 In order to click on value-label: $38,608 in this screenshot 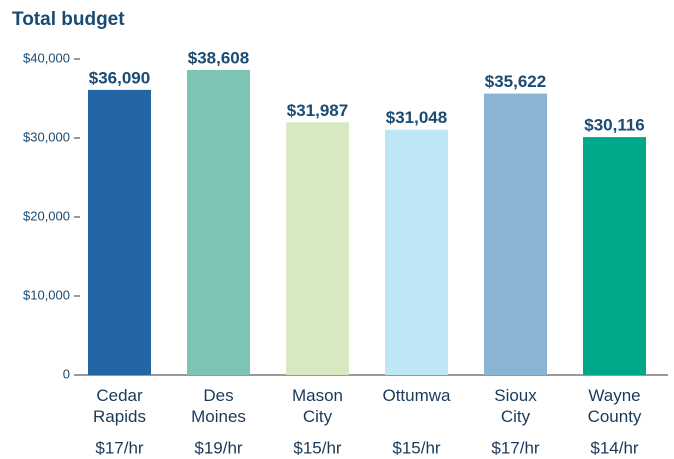, I will do `click(218, 57)`.